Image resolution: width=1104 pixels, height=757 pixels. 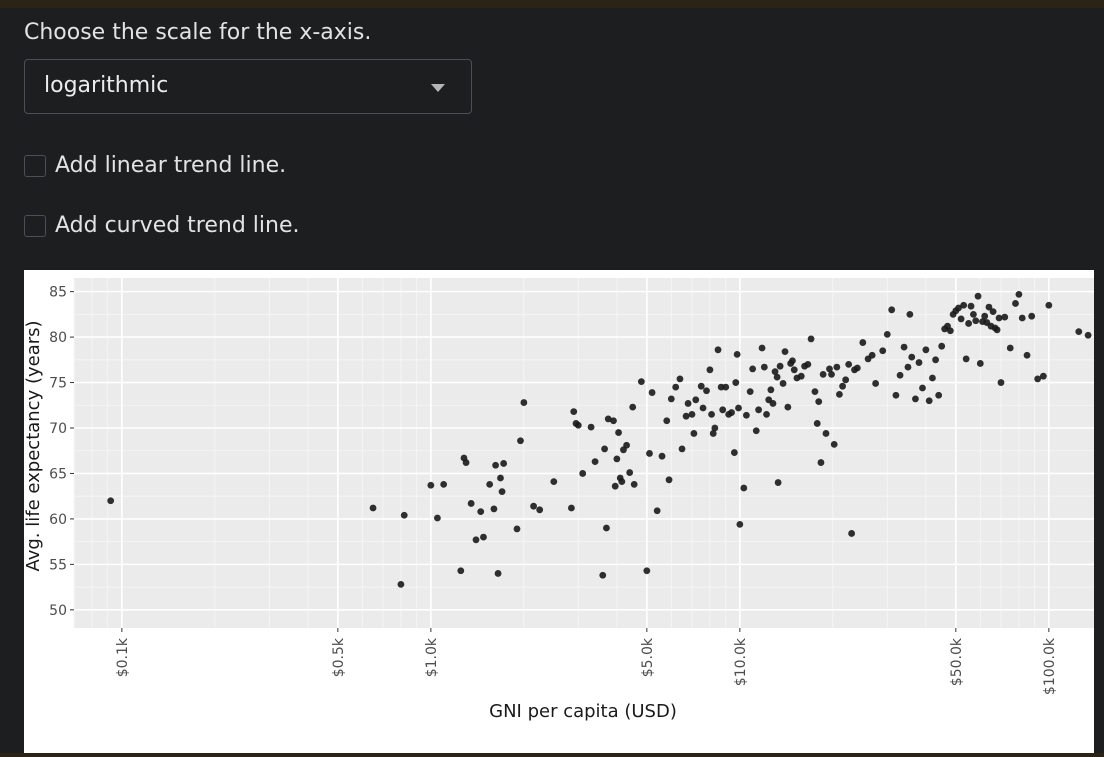 I want to click on scale-prompt-label: Choose the scale for the x-axis., so click(x=198, y=32).